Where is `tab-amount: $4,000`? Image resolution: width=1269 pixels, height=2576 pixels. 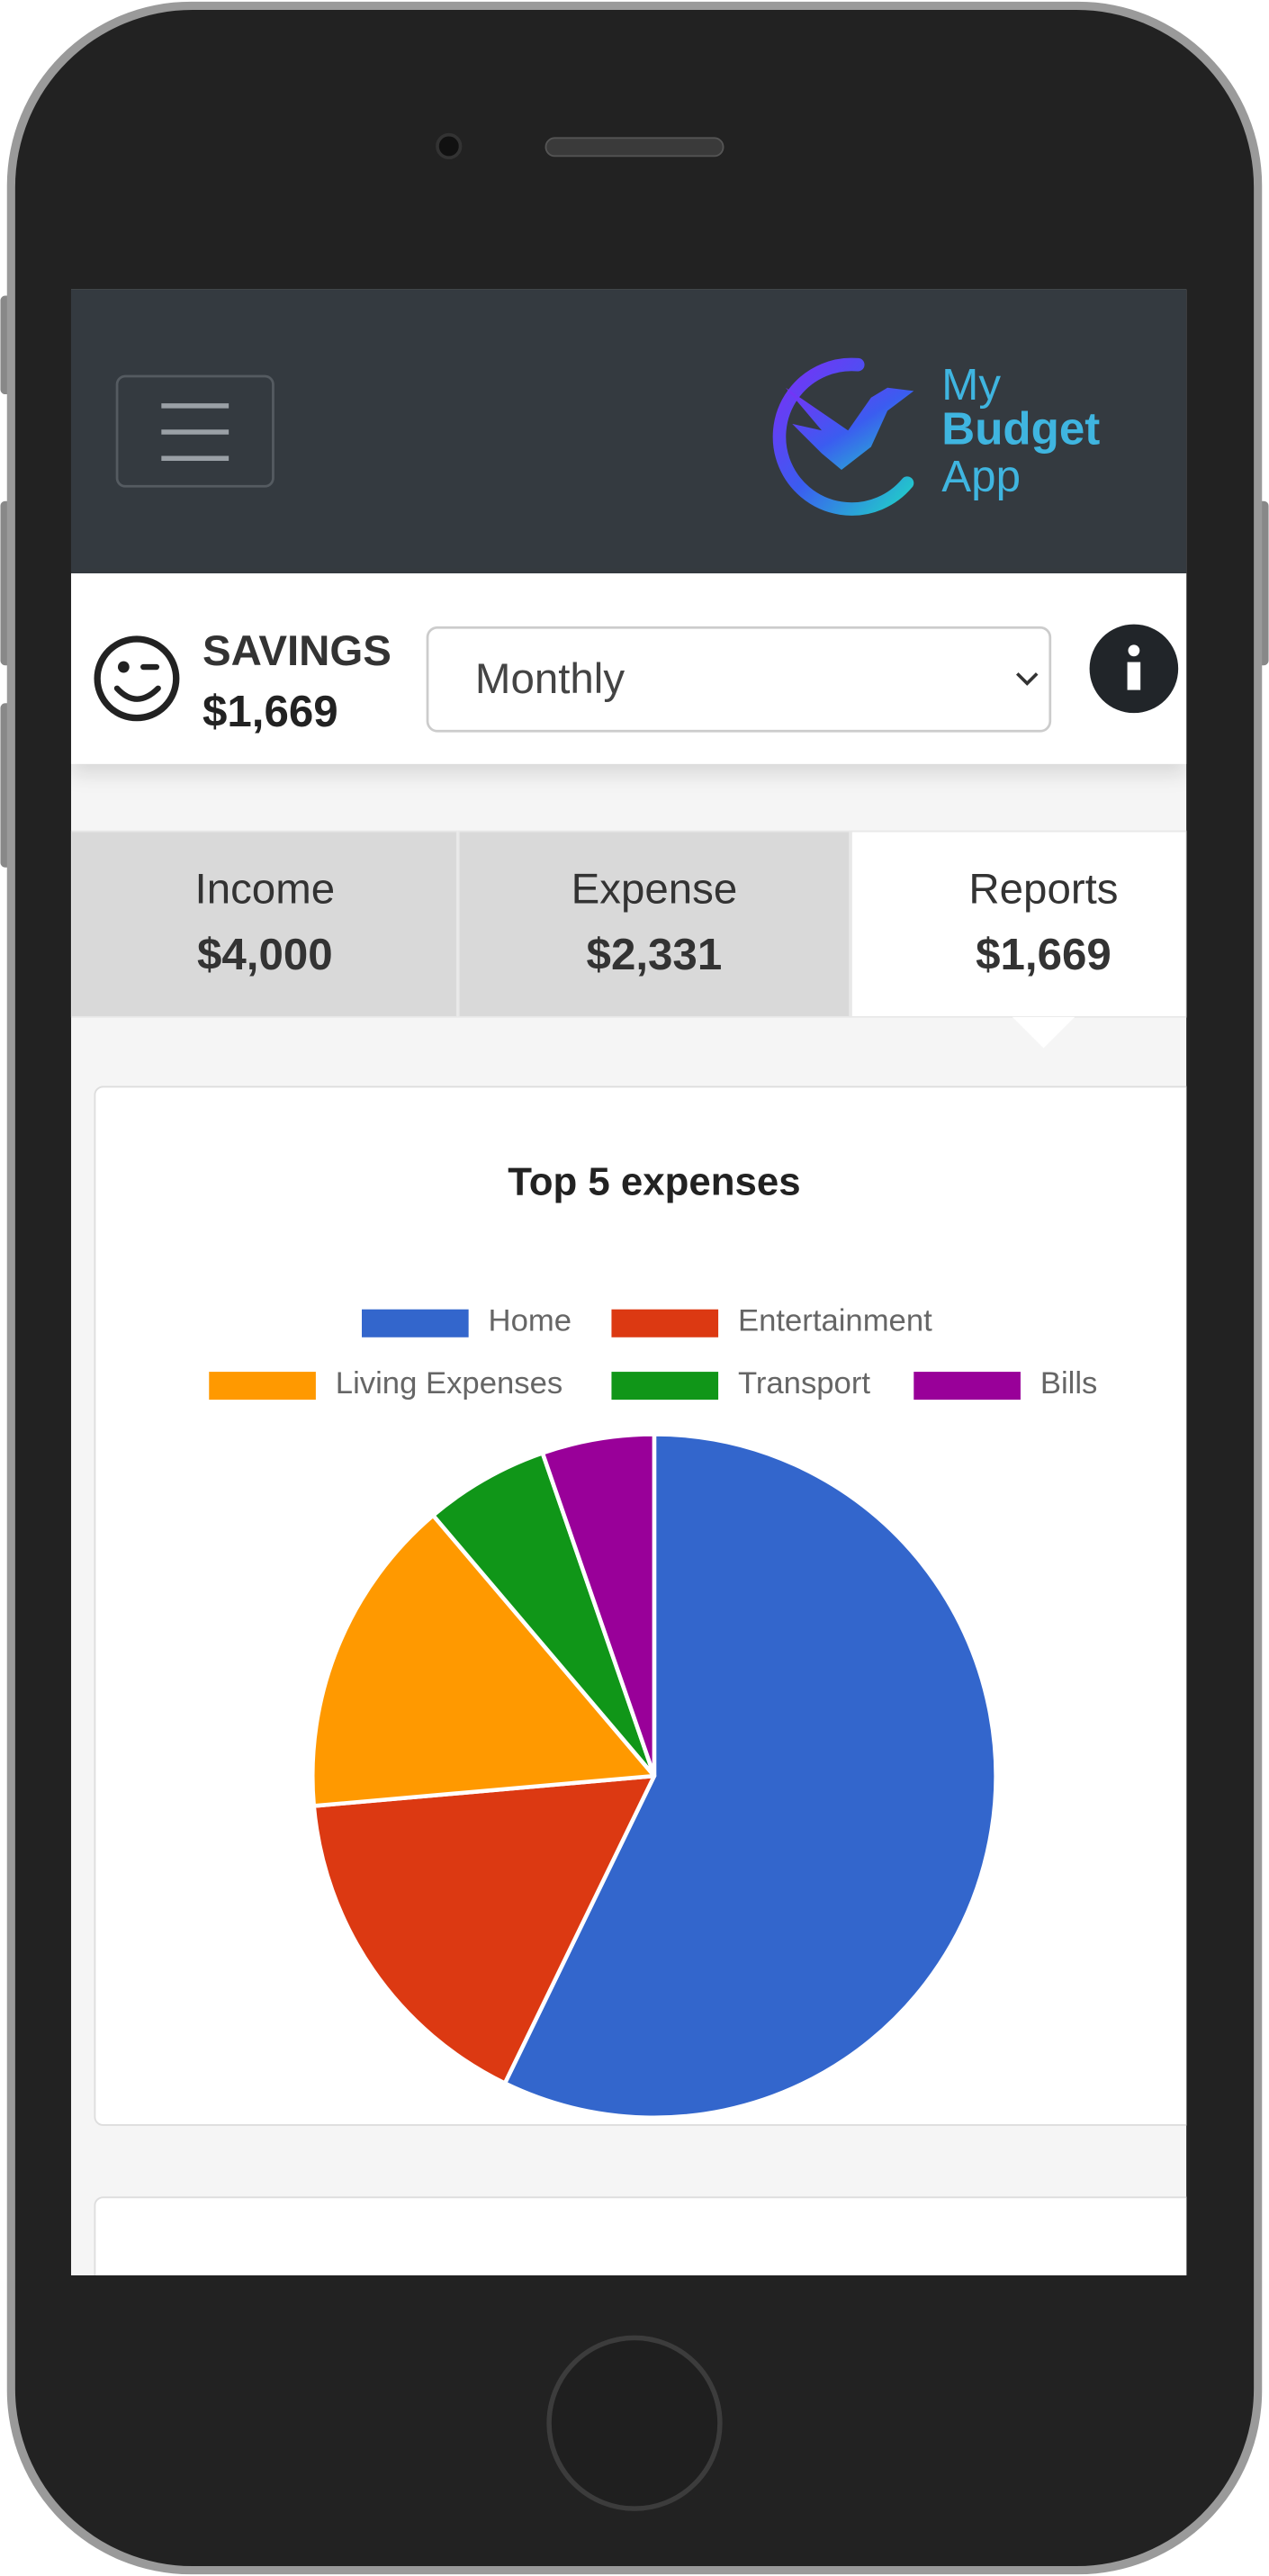 tab-amount: $4,000 is located at coordinates (265, 954).